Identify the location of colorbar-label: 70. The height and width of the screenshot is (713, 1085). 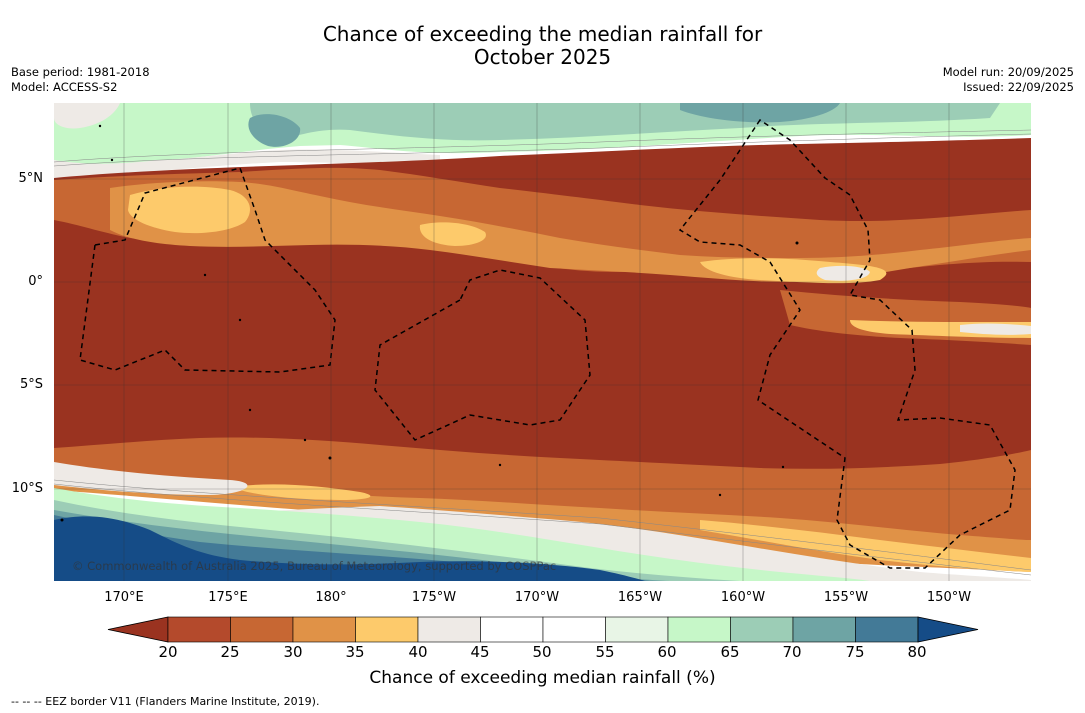
(792, 652).